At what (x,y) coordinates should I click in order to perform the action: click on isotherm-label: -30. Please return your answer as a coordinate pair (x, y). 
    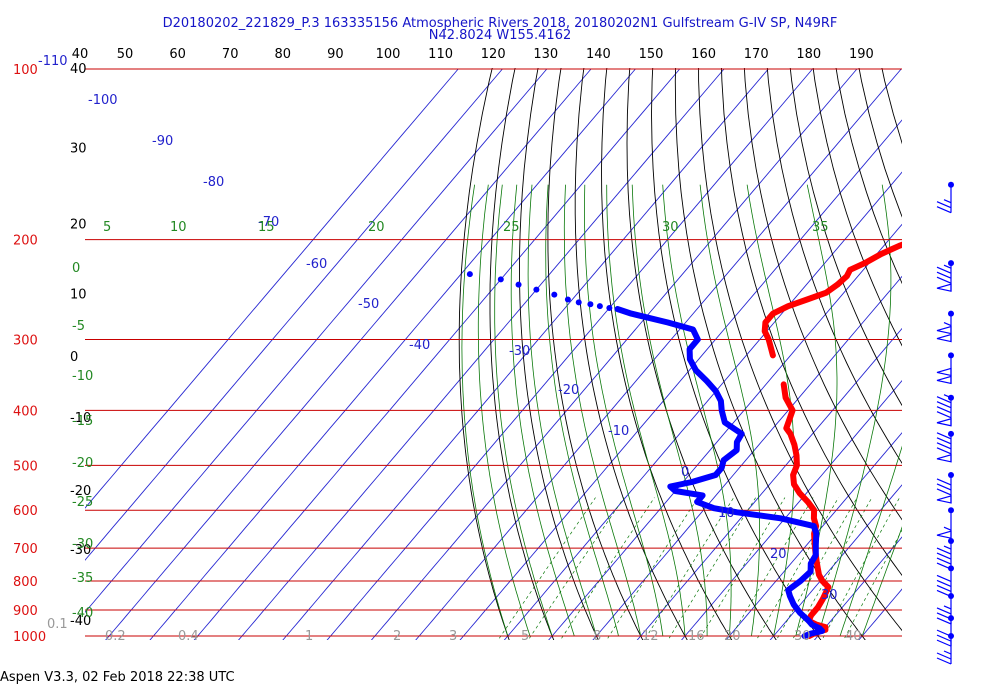
    Looking at the image, I should click on (519, 351).